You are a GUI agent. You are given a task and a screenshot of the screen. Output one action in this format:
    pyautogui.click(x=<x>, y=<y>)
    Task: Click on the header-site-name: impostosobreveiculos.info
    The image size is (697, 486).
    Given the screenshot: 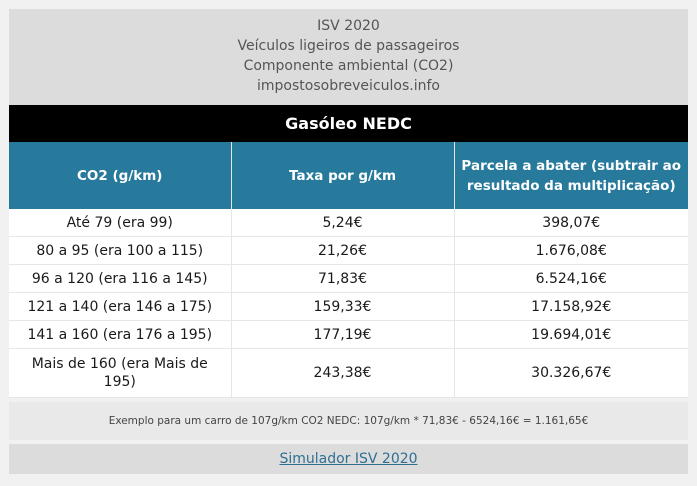 What is the action you would take?
    pyautogui.click(x=348, y=86)
    